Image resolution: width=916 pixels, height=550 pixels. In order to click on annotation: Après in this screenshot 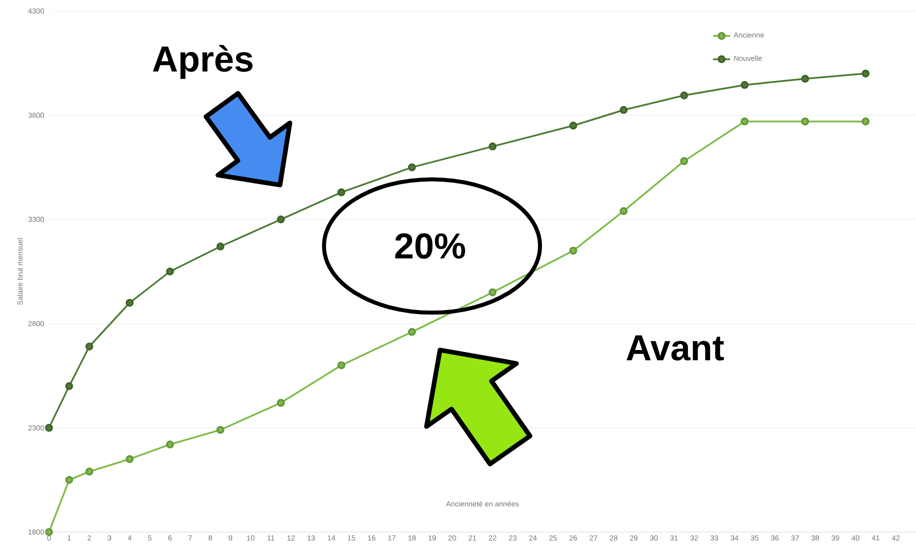, I will do `click(202, 62)`.